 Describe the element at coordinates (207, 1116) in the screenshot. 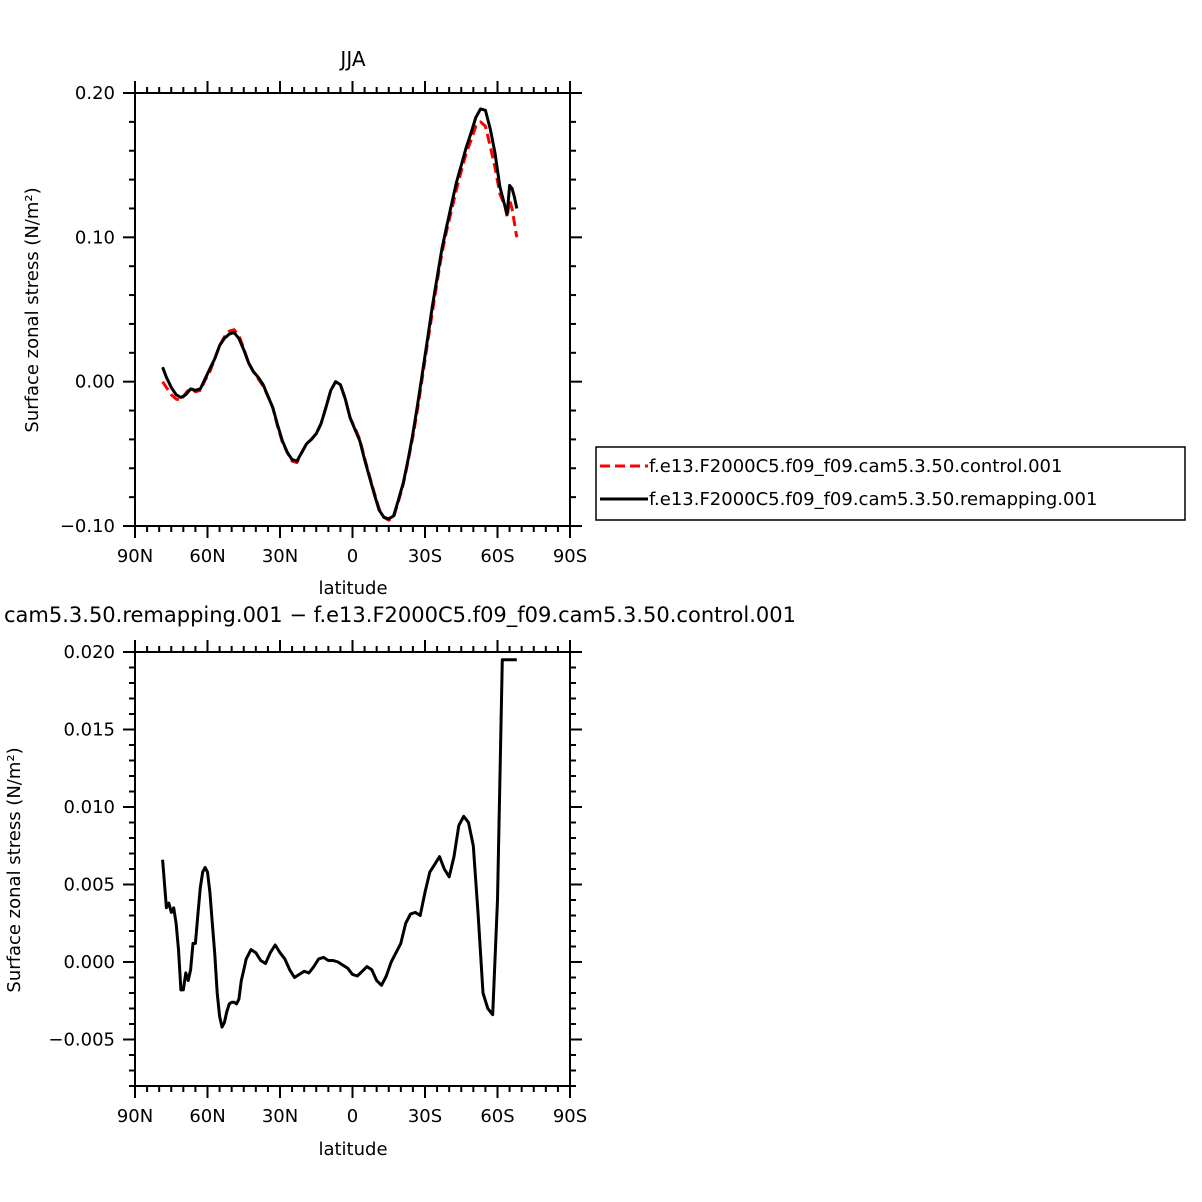

I see `bottom-x-tick-label: 60N` at that location.